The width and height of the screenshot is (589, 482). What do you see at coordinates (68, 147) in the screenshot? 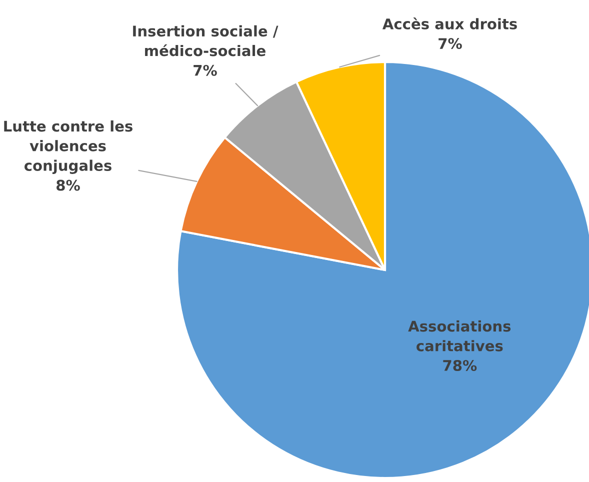
I see `slice-label: Lutte contre les violences conjugales` at bounding box center [68, 147].